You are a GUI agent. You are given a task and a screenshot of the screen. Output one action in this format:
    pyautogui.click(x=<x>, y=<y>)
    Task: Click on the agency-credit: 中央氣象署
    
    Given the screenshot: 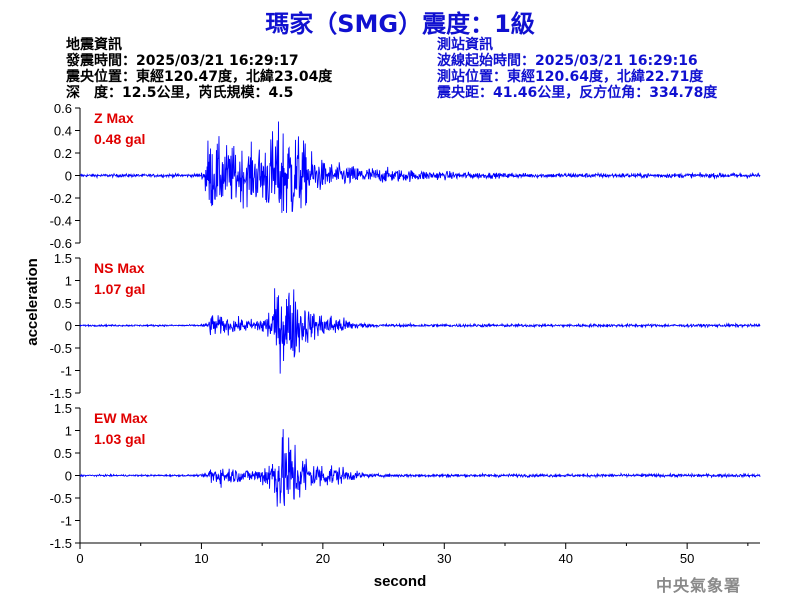 What is the action you would take?
    pyautogui.click(x=699, y=585)
    